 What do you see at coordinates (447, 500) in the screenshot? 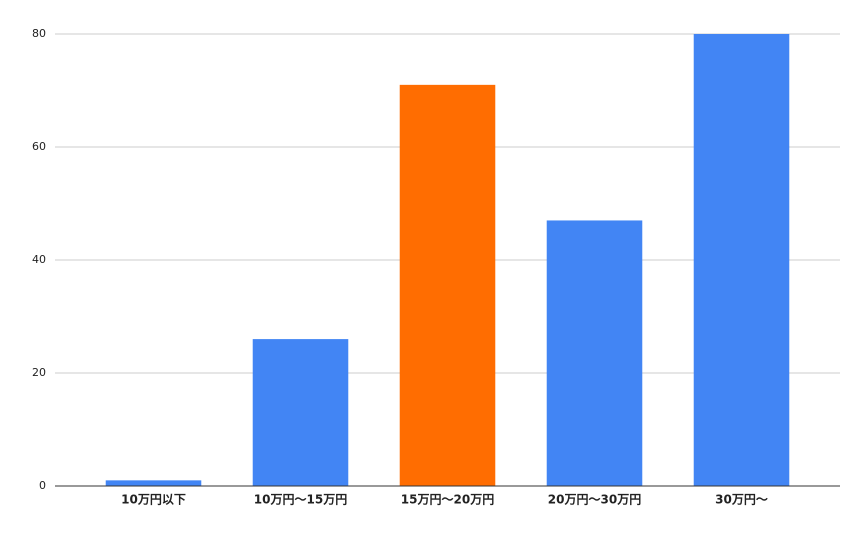
I see `x-tick-label: 15万円〜20万円` at bounding box center [447, 500].